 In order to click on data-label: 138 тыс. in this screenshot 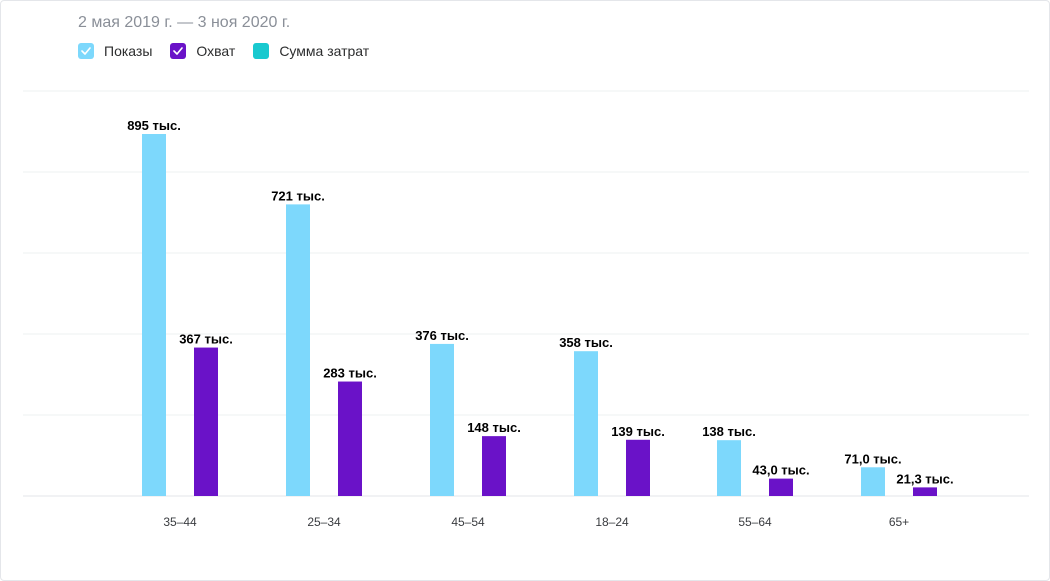, I will do `click(729, 431)`.